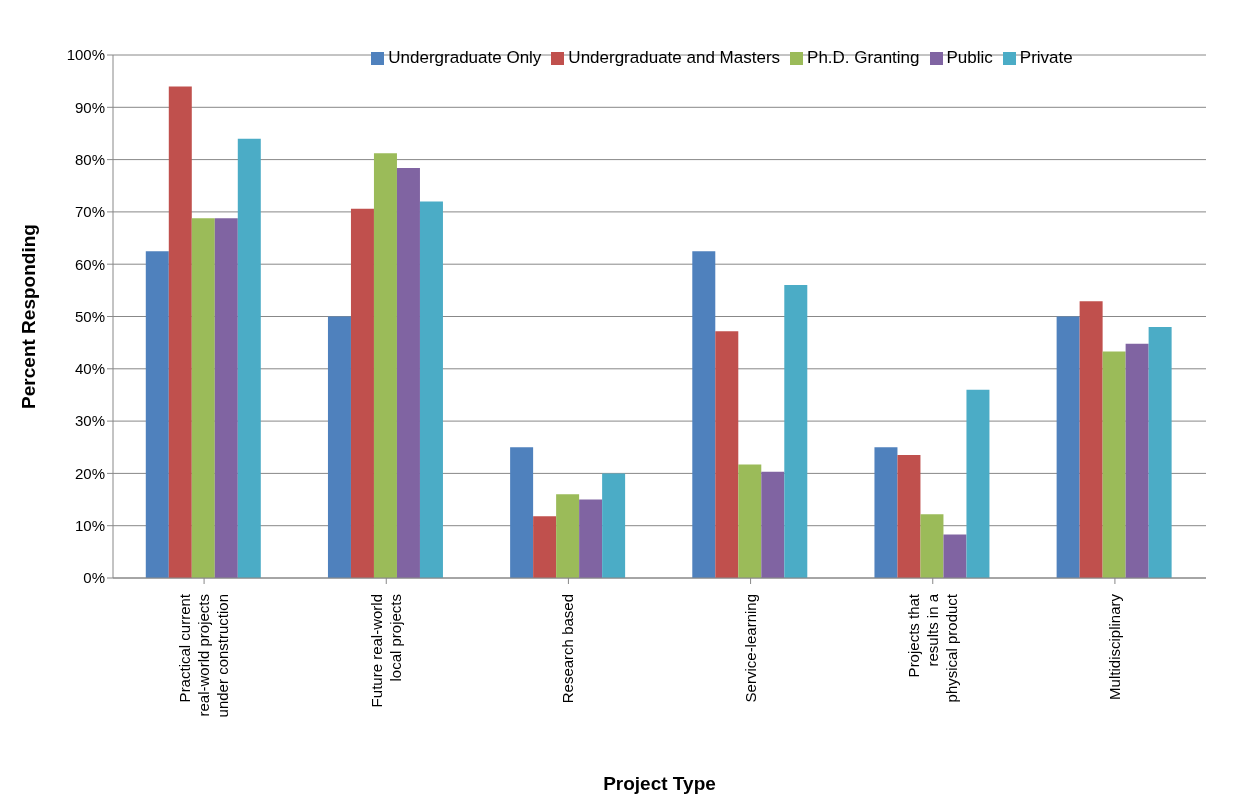  What do you see at coordinates (89, 316) in the screenshot?
I see `y-tick-label: 50%` at bounding box center [89, 316].